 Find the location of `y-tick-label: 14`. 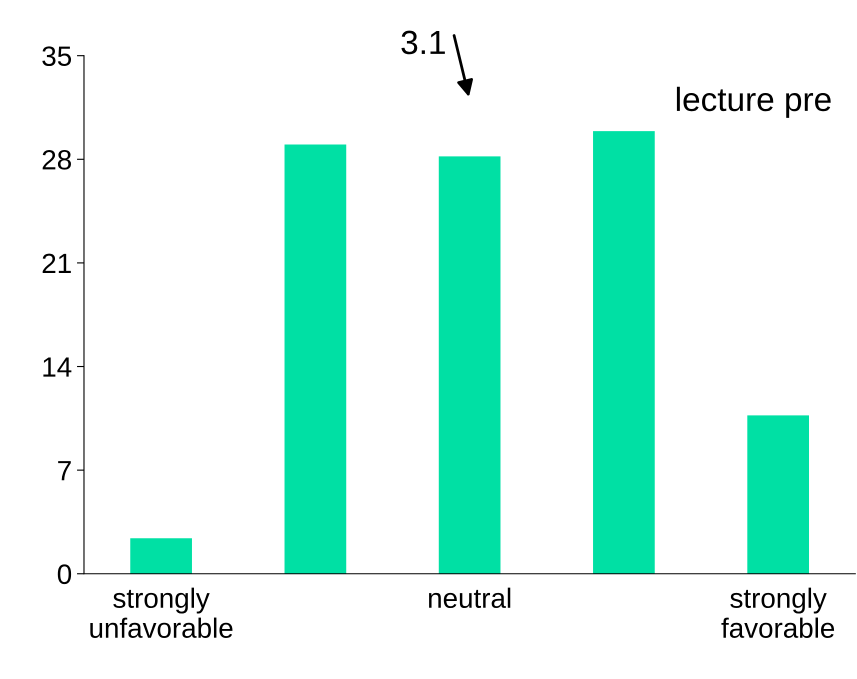

y-tick-label: 14 is located at coordinates (57, 367).